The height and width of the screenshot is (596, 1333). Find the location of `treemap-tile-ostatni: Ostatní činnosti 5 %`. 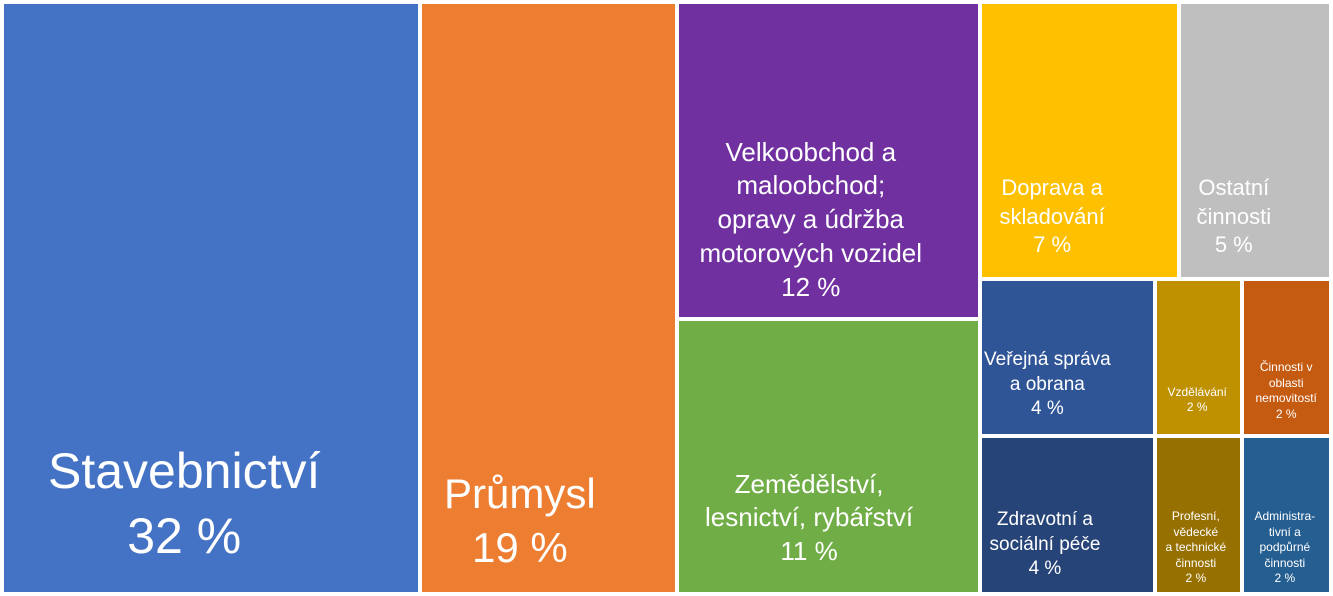

treemap-tile-ostatni: Ostatní činnosti 5 % is located at coordinates (1255, 140).